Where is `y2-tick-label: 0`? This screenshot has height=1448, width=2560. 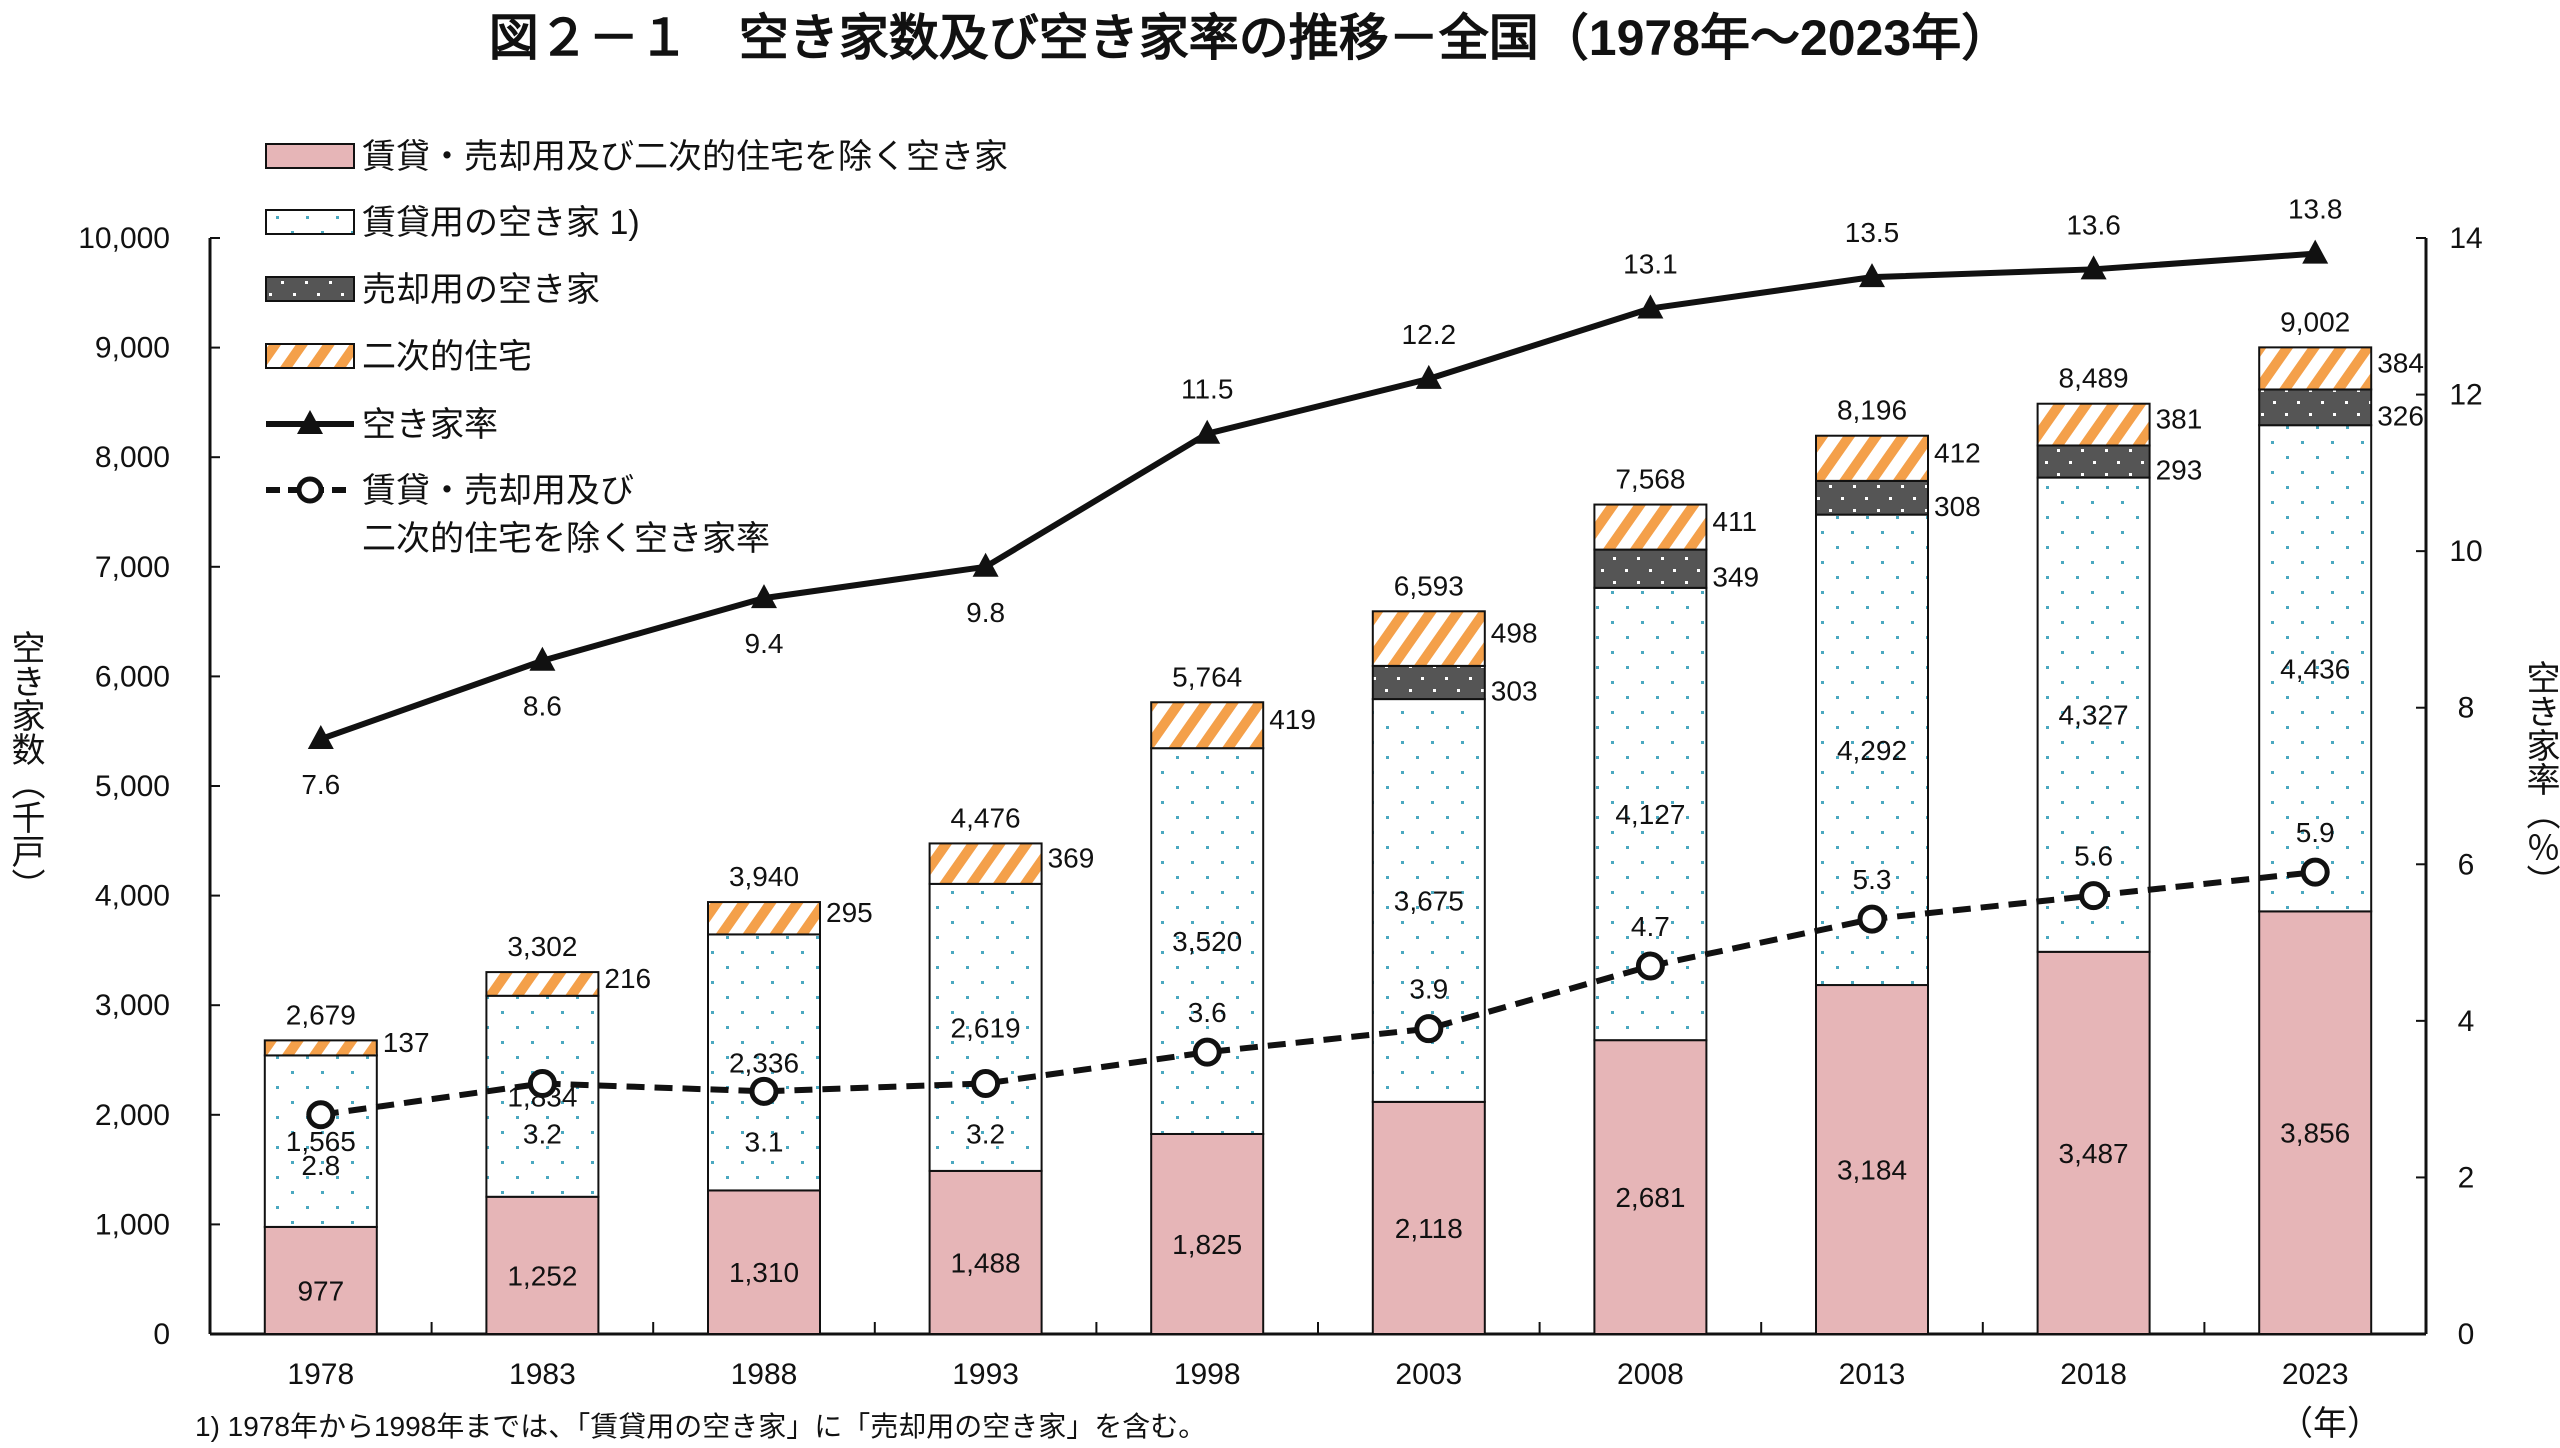
y2-tick-label: 0 is located at coordinates (2466, 1334).